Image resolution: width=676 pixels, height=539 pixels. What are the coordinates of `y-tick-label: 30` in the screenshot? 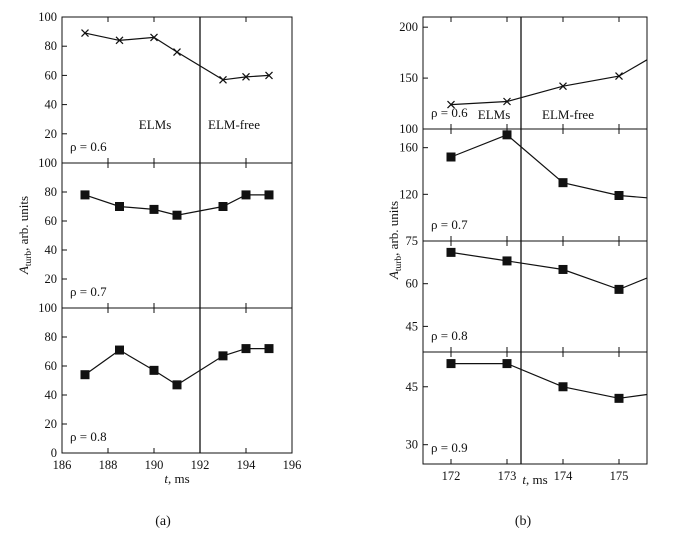 It's located at (412, 445).